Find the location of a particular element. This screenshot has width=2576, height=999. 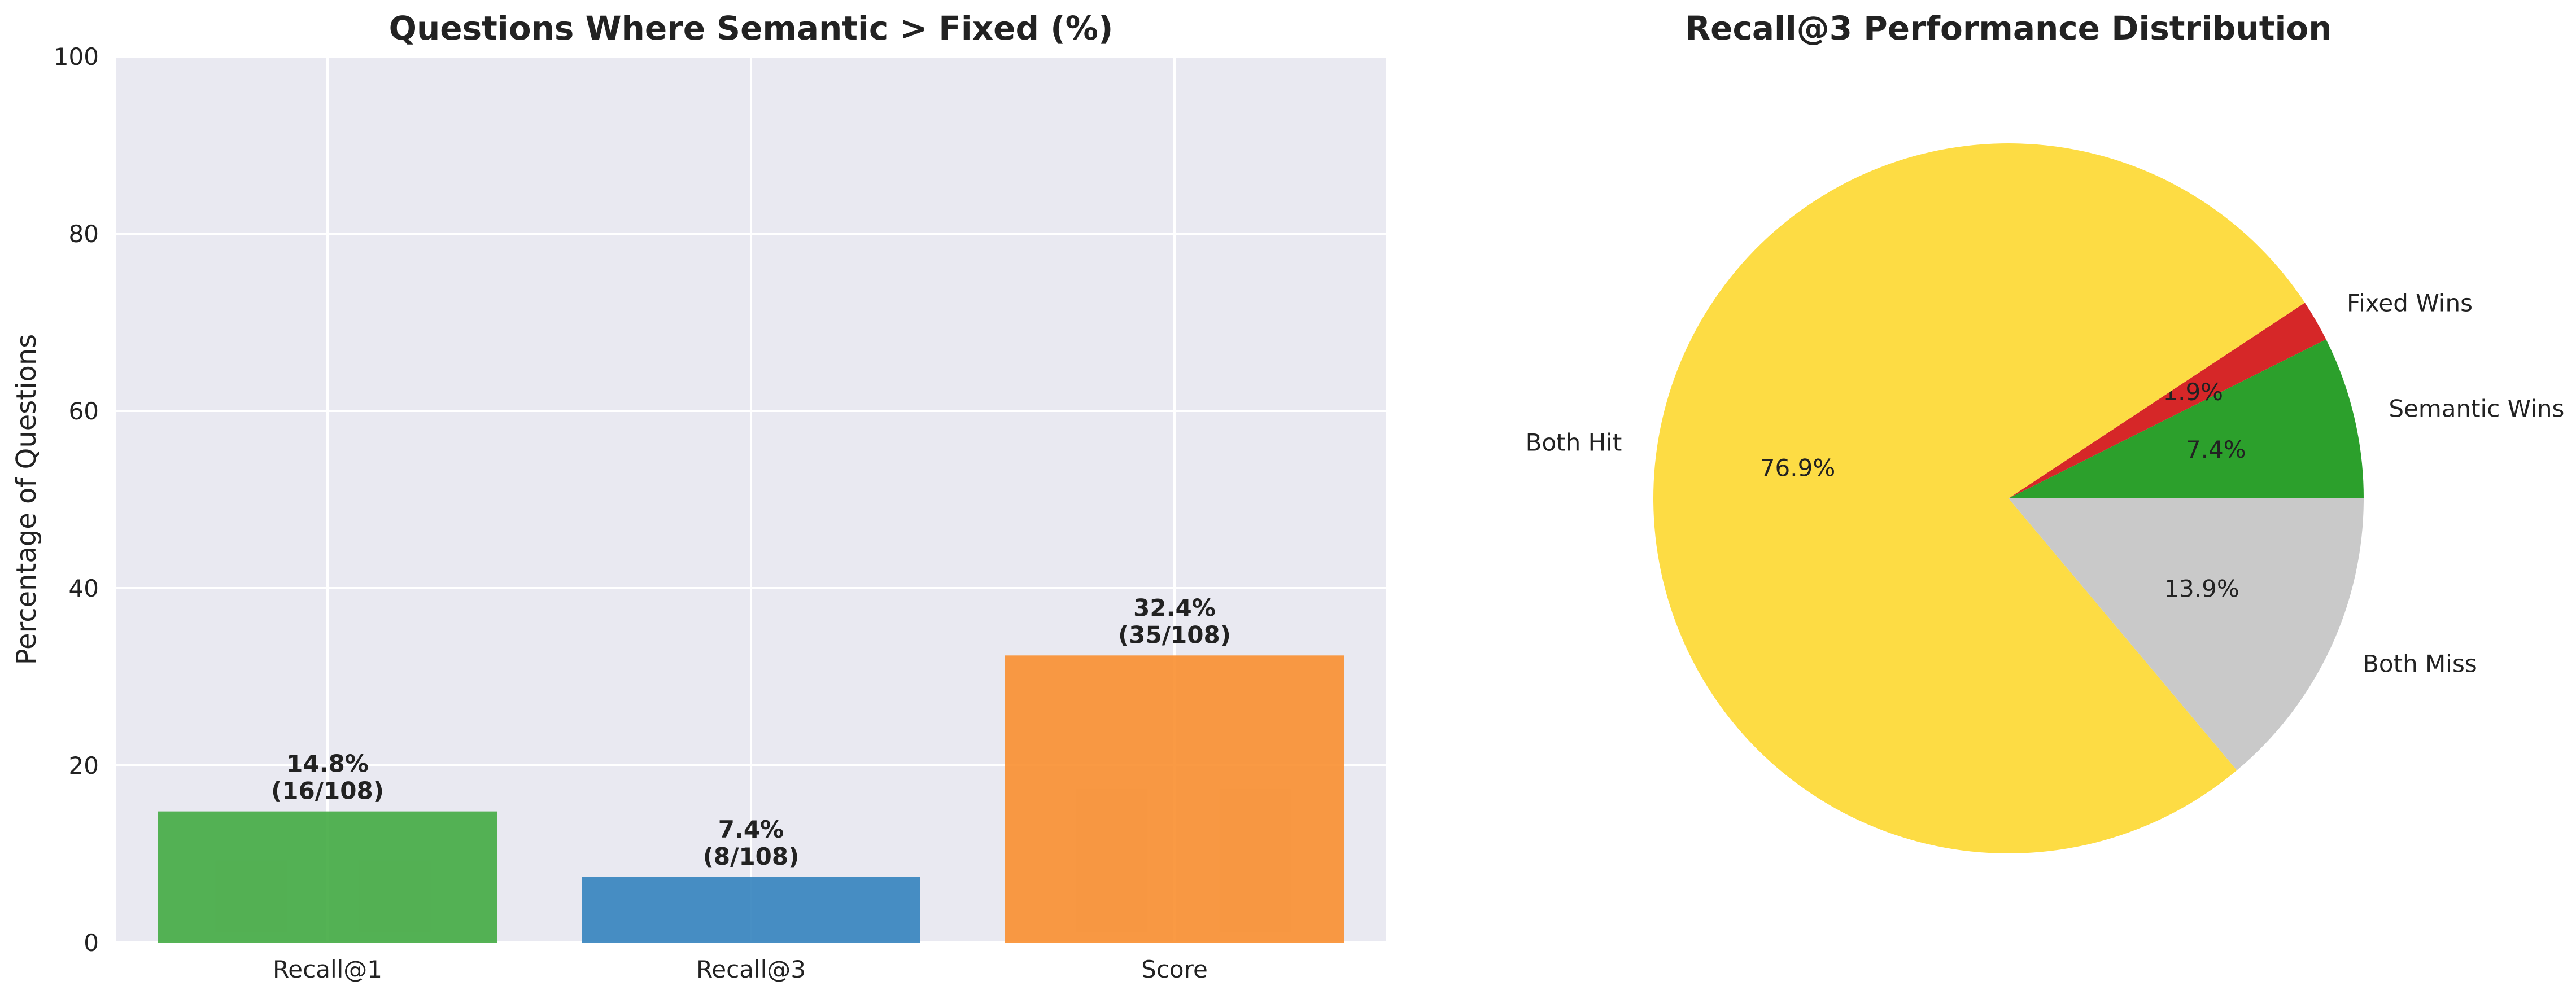

bar-count-label: (16/108) is located at coordinates (327, 791).